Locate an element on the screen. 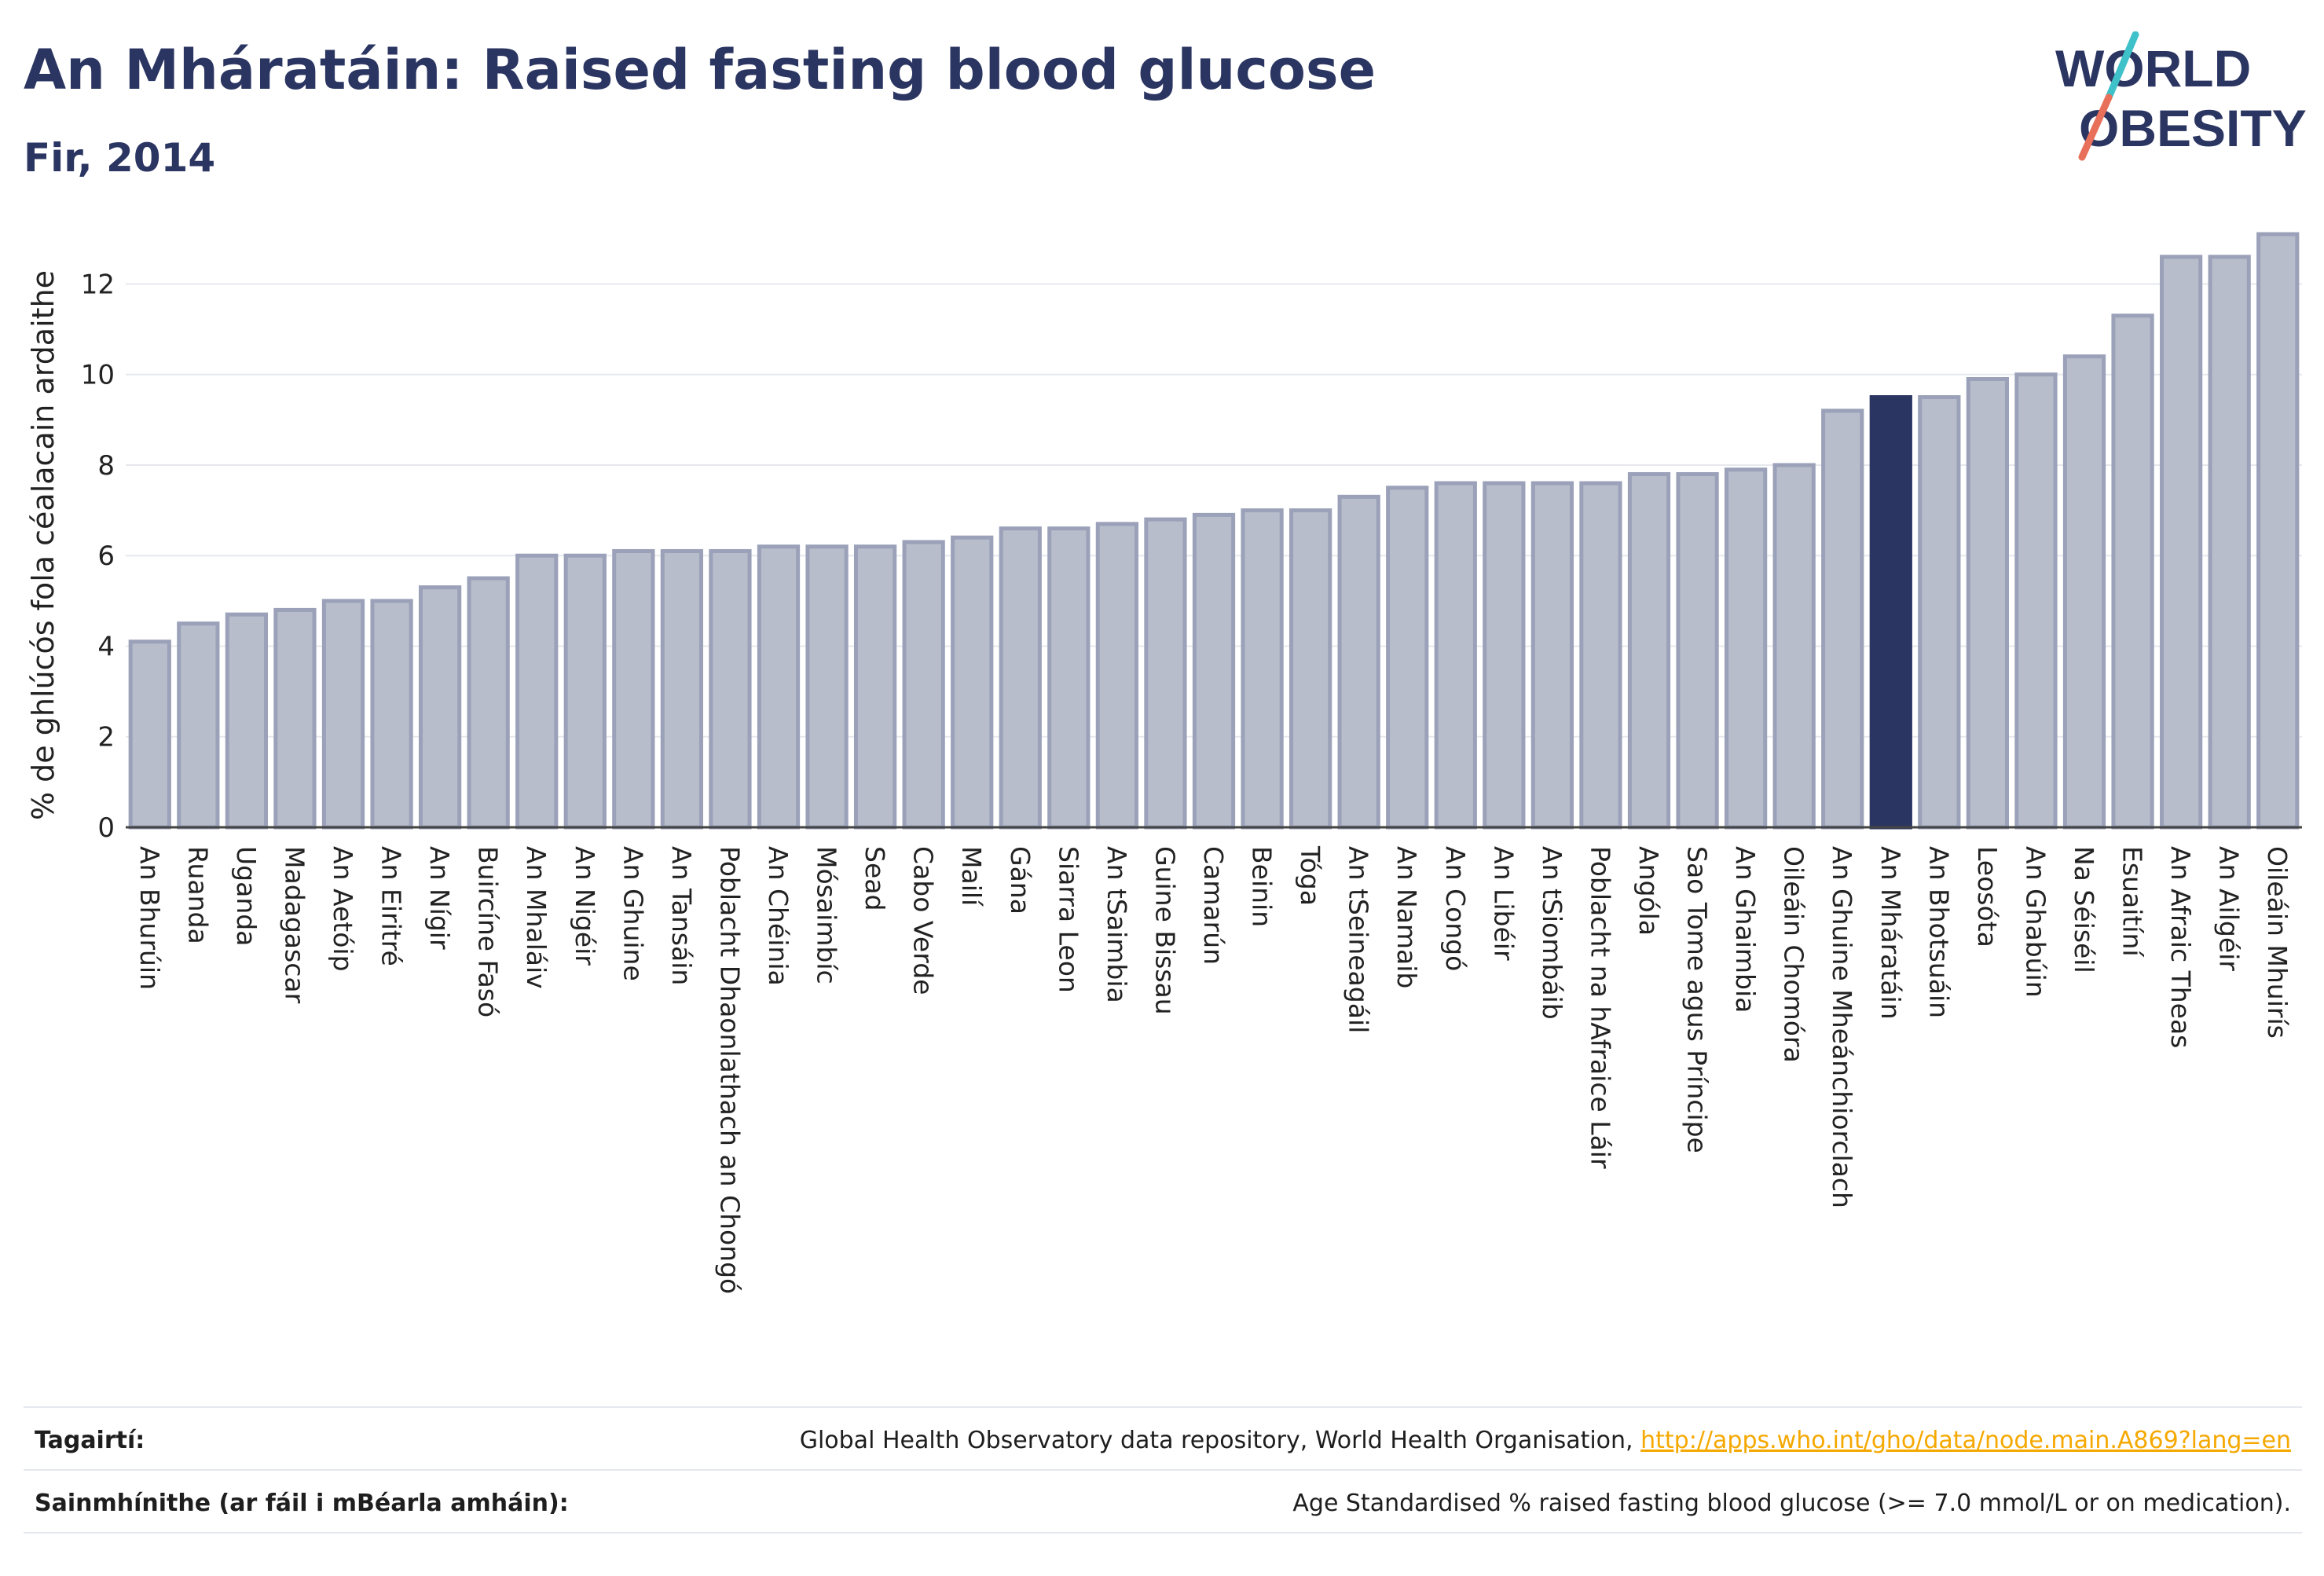 This screenshot has width=2324, height=1576. x-tick-label: An tSiombáib is located at coordinates (1552, 933).